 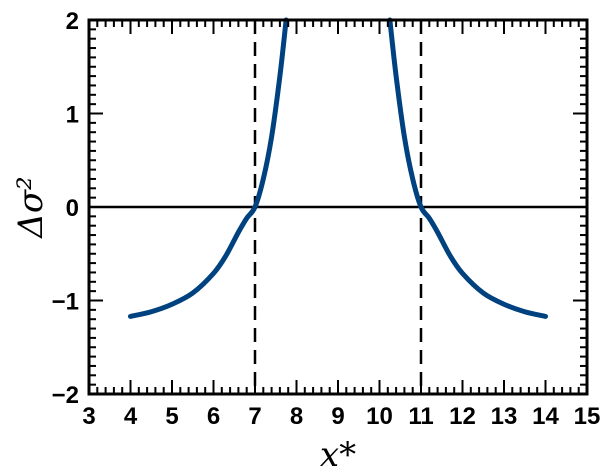 I want to click on x-tick-label: 5, so click(x=171, y=416).